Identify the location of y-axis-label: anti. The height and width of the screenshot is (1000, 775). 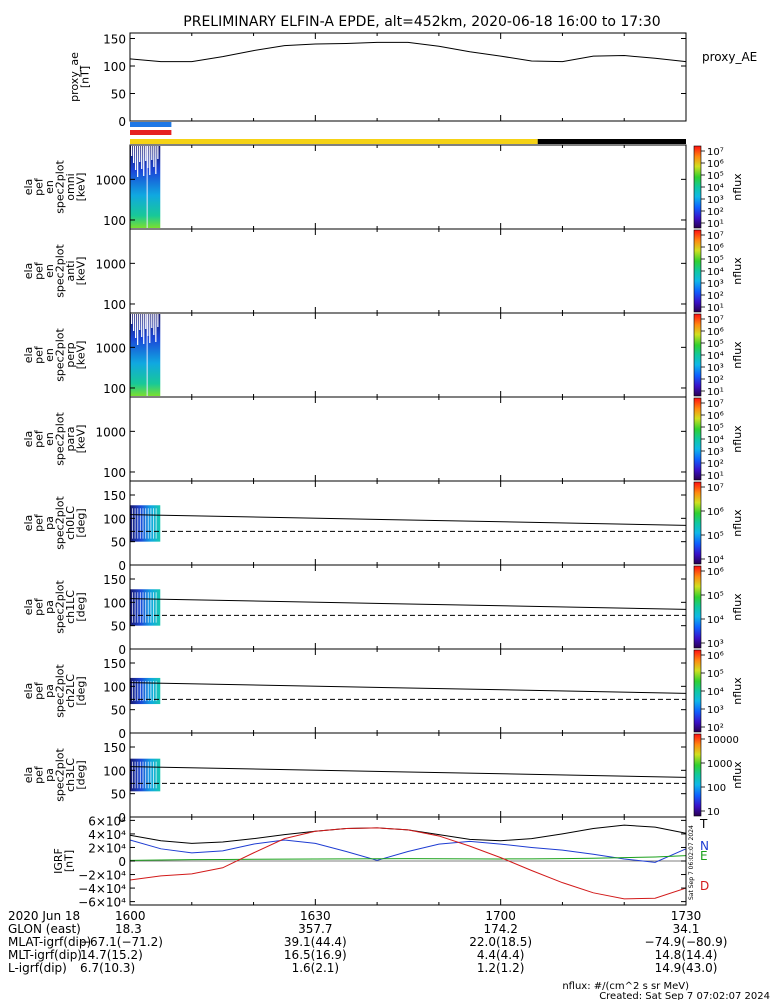
(70, 270).